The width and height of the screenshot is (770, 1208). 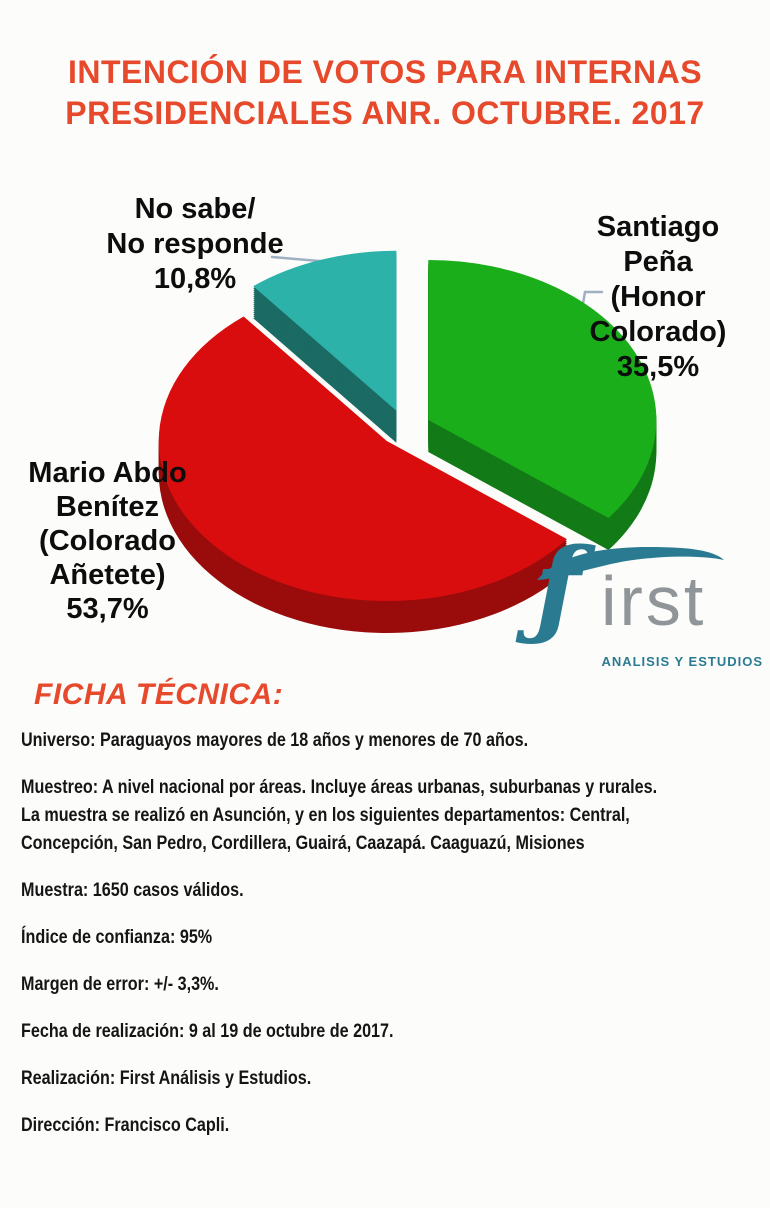 What do you see at coordinates (658, 262) in the screenshot?
I see `label-santiago-line2: Peña` at bounding box center [658, 262].